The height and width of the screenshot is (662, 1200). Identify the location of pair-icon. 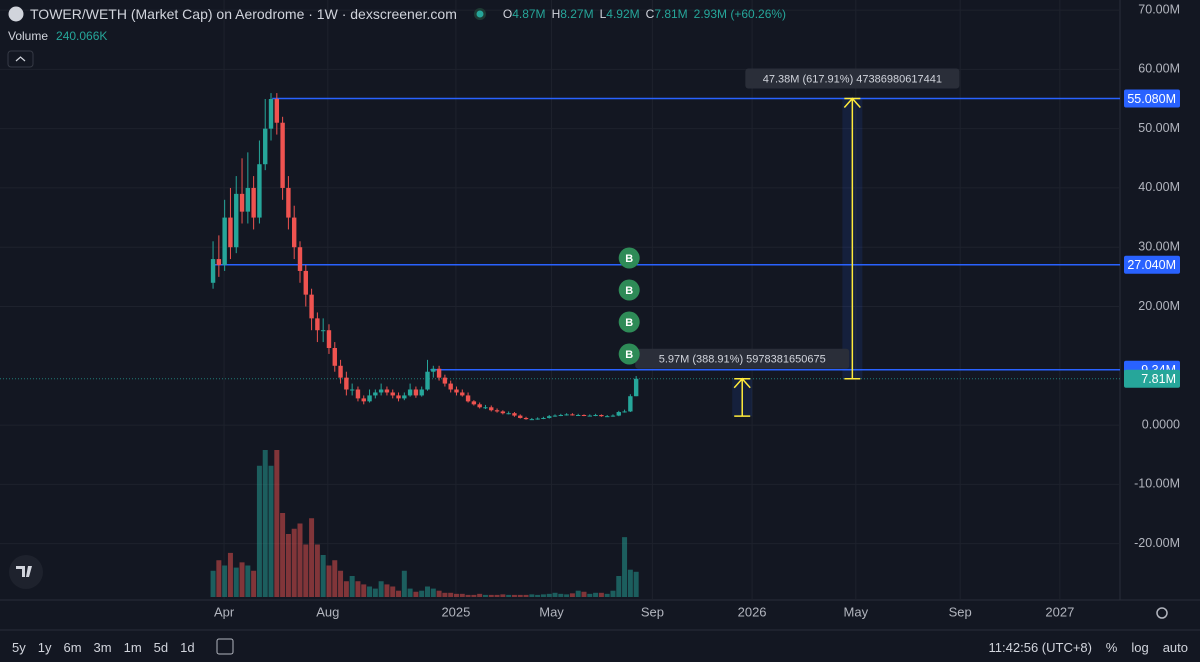
(16, 14).